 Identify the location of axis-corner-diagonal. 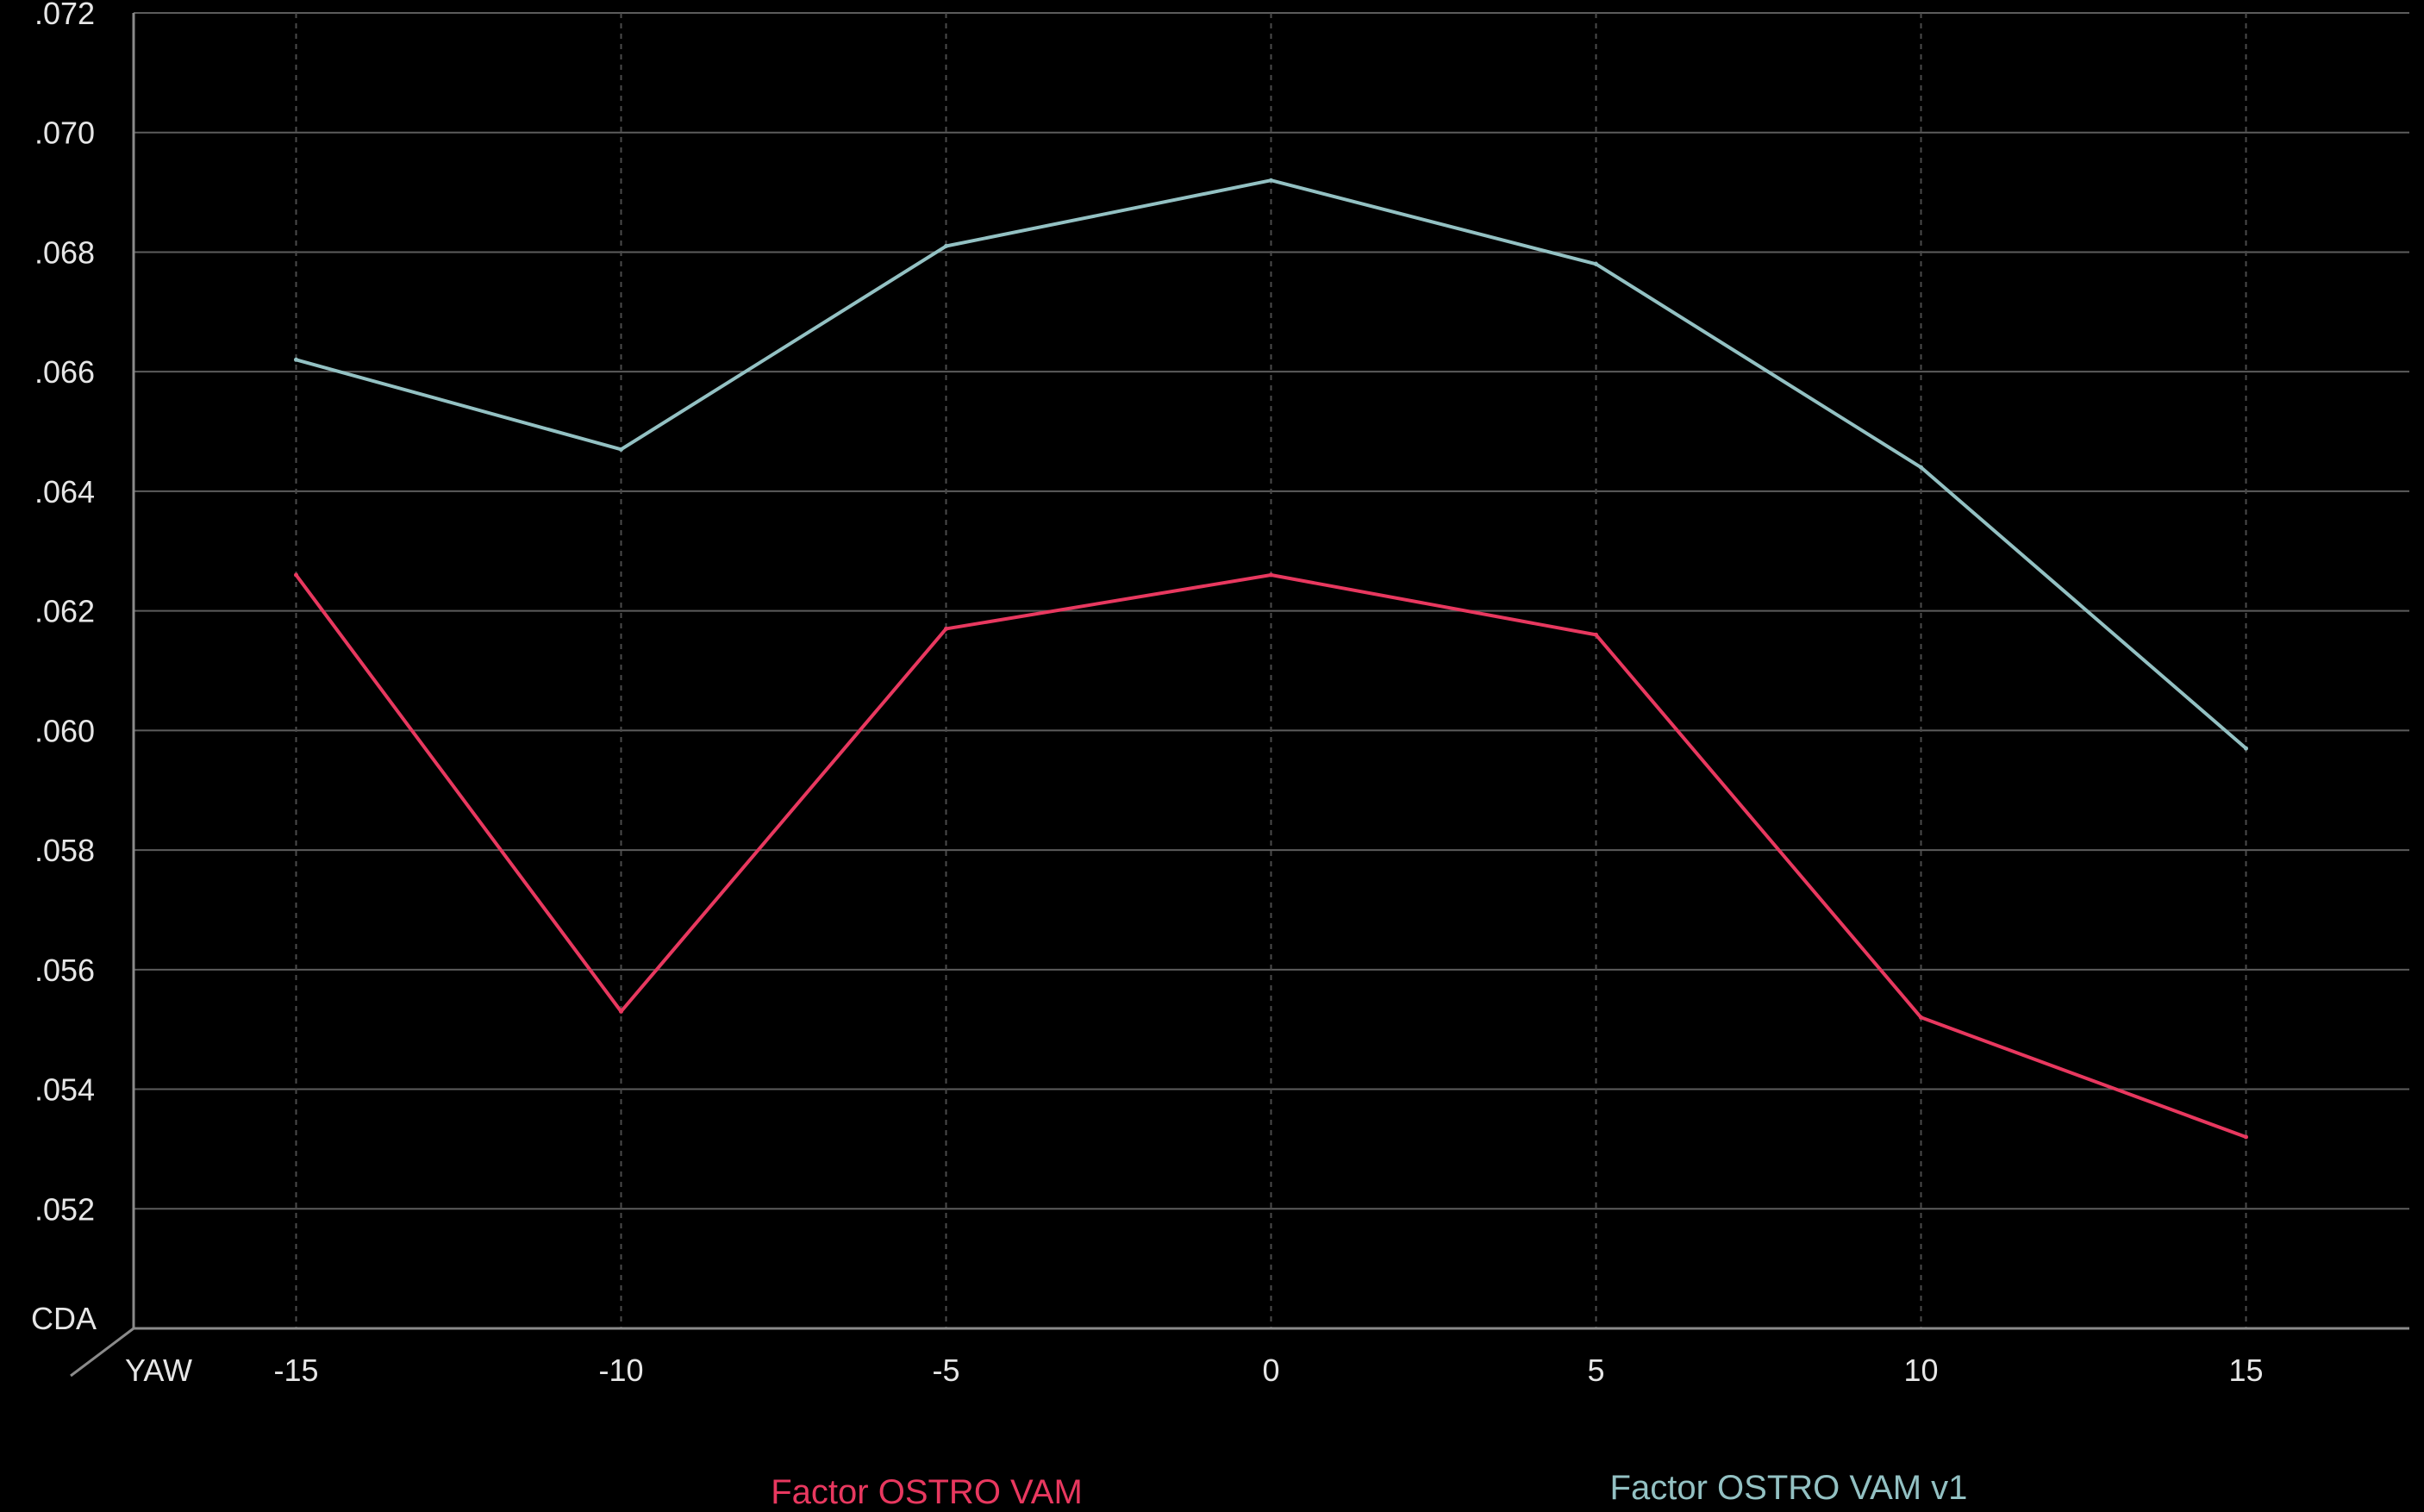
(102, 1352).